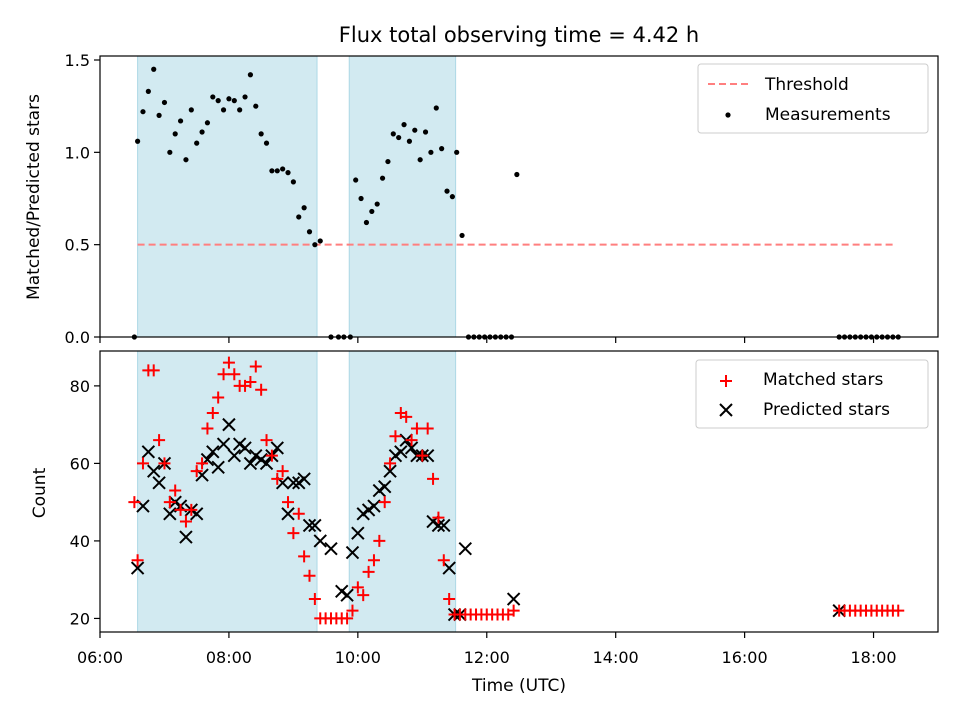 Image resolution: width=960 pixels, height=720 pixels. Describe the element at coordinates (77, 245) in the screenshot. I see `y-tick-label: 0.5` at that location.